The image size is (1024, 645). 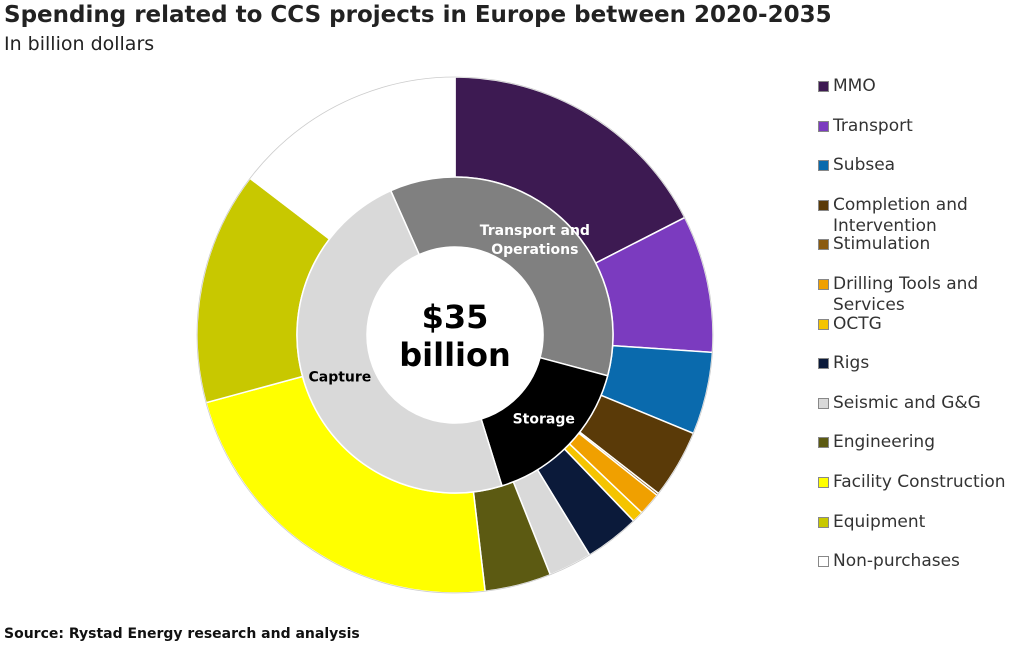 What do you see at coordinates (918, 363) in the screenshot?
I see `legend-item: Rigs` at bounding box center [918, 363].